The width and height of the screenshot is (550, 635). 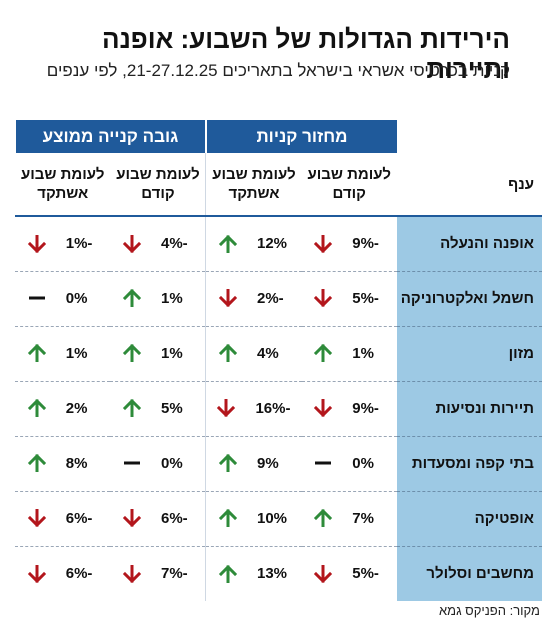 What do you see at coordinates (349, 354) in the screenshot?
I see `cell-turnover-prev-week: 1%` at bounding box center [349, 354].